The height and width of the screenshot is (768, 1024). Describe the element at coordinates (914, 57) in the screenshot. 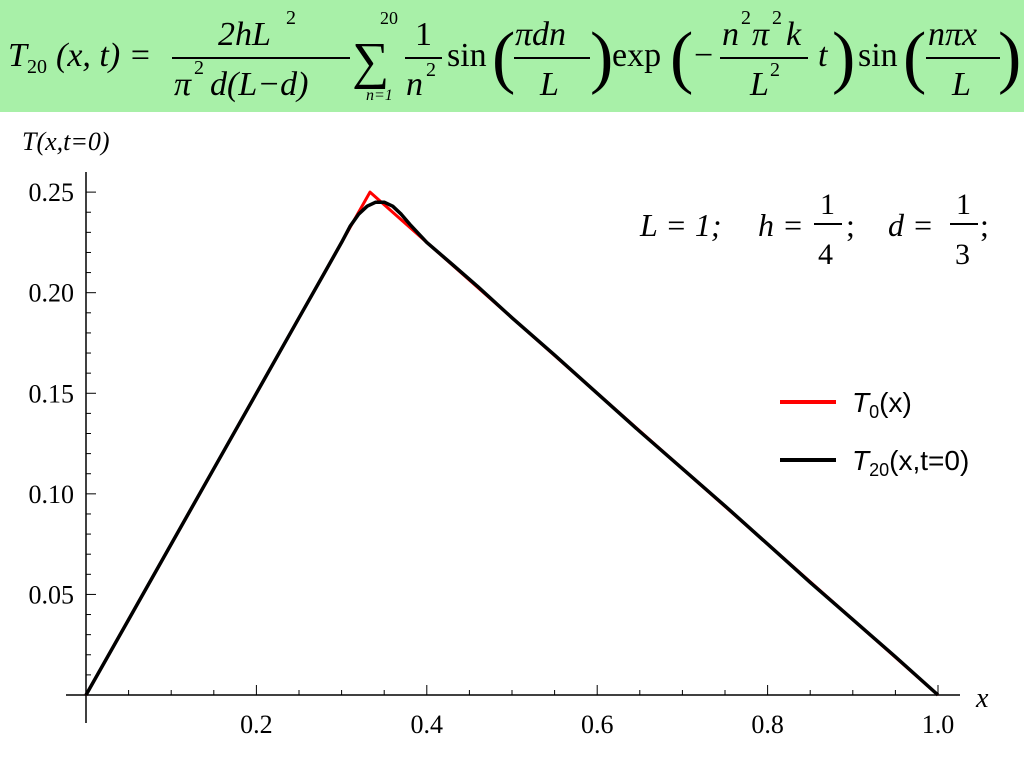

I see `formula-paren3-open: (` at that location.